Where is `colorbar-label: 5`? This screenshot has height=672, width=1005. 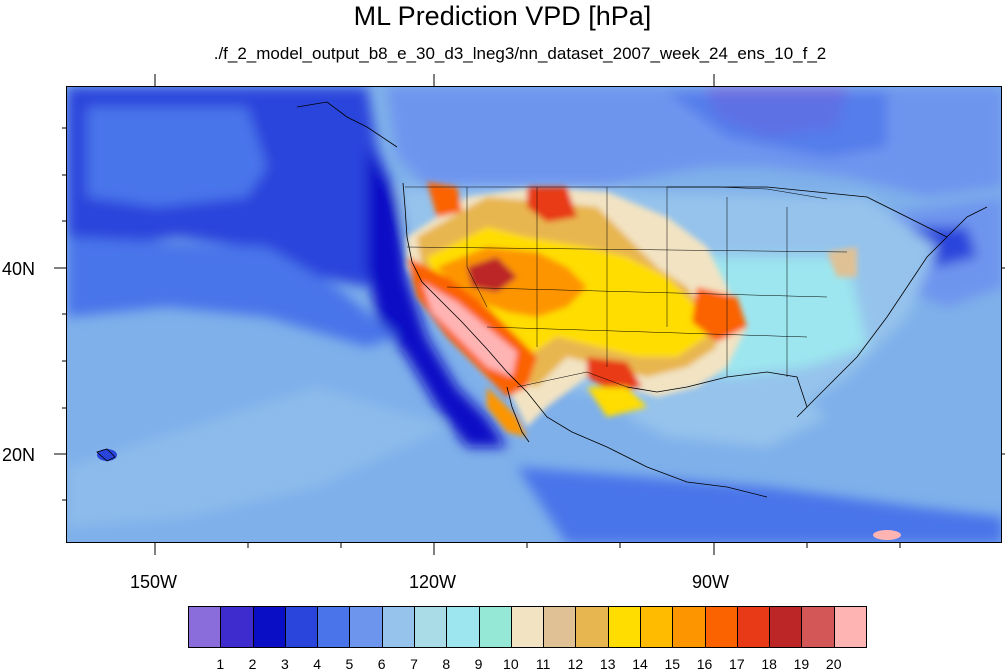 colorbar-label: 5 is located at coordinates (349, 664).